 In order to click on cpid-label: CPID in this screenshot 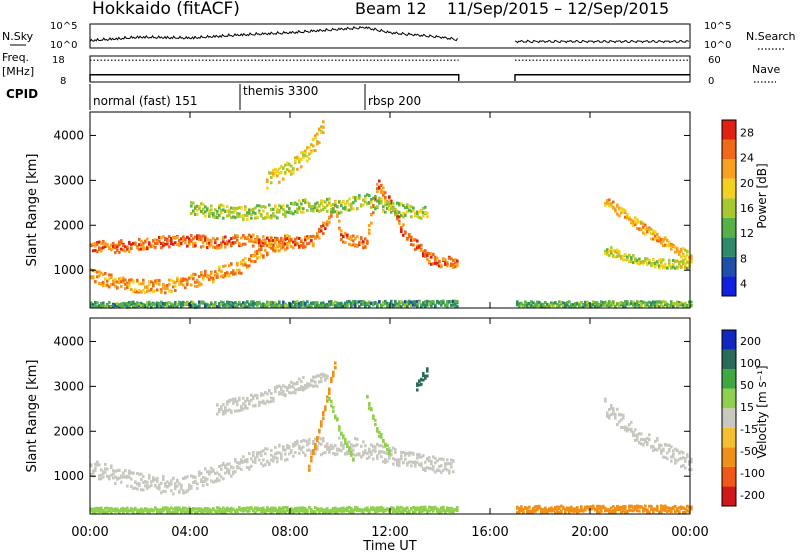, I will do `click(22, 94)`.